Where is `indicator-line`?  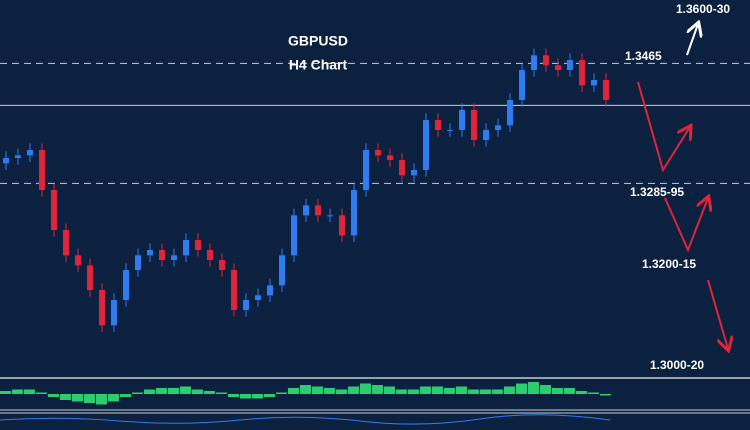
indicator-line is located at coordinates (305, 419).